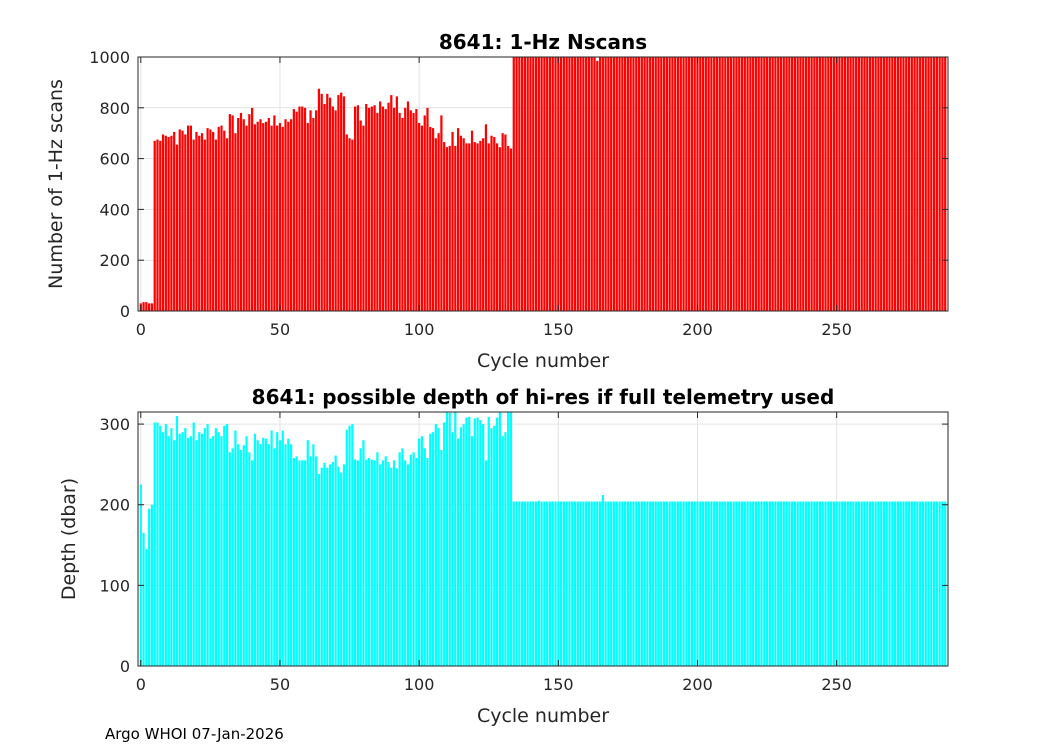 The image size is (1050, 750). What do you see at coordinates (280, 329) in the screenshot?
I see `x-tick-label: 50` at bounding box center [280, 329].